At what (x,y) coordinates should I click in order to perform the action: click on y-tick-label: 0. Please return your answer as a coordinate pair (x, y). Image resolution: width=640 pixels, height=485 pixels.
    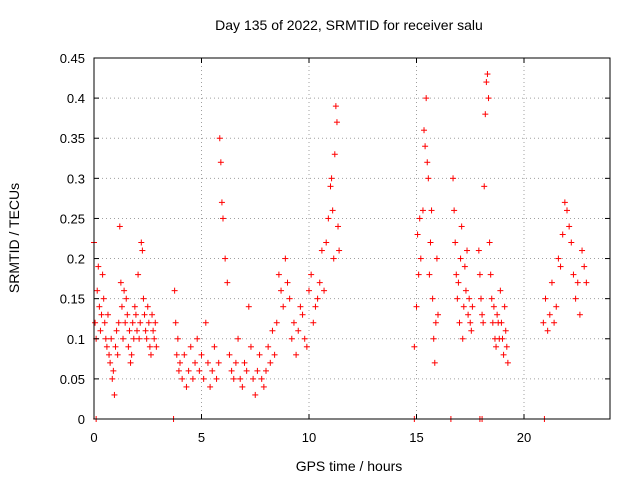
    Looking at the image, I should click on (81, 419).